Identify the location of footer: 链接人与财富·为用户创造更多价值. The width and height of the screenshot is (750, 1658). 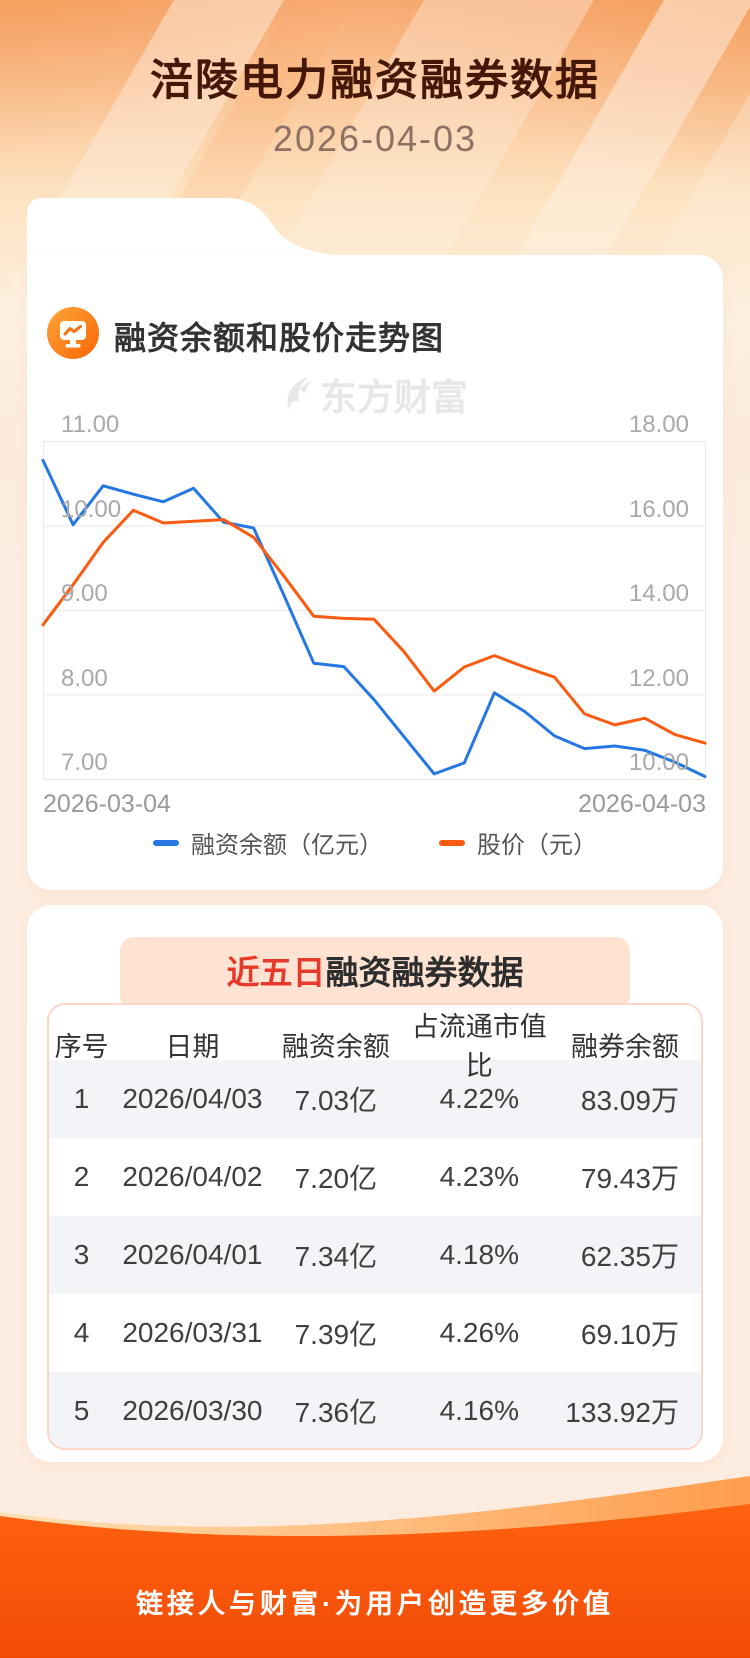
(375, 1549).